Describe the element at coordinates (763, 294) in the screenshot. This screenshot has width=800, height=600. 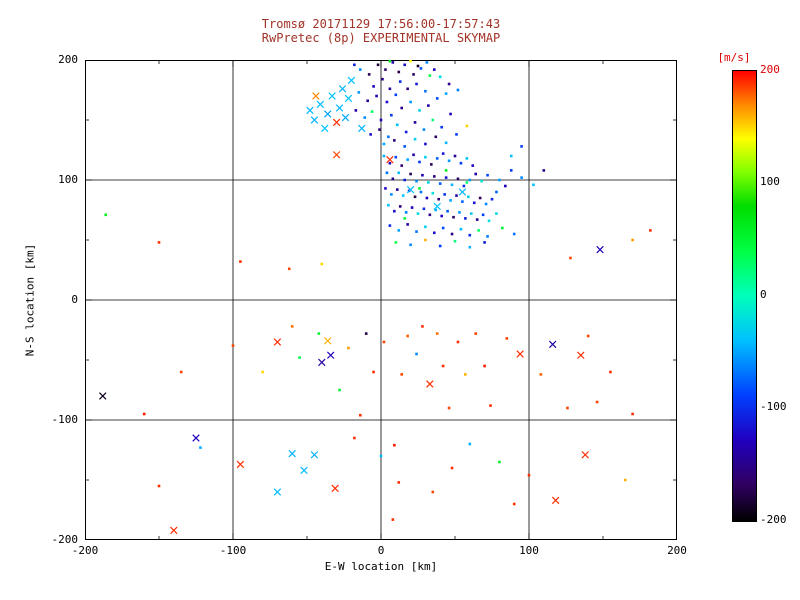
I see `colorbar-tick-label: 0` at that location.